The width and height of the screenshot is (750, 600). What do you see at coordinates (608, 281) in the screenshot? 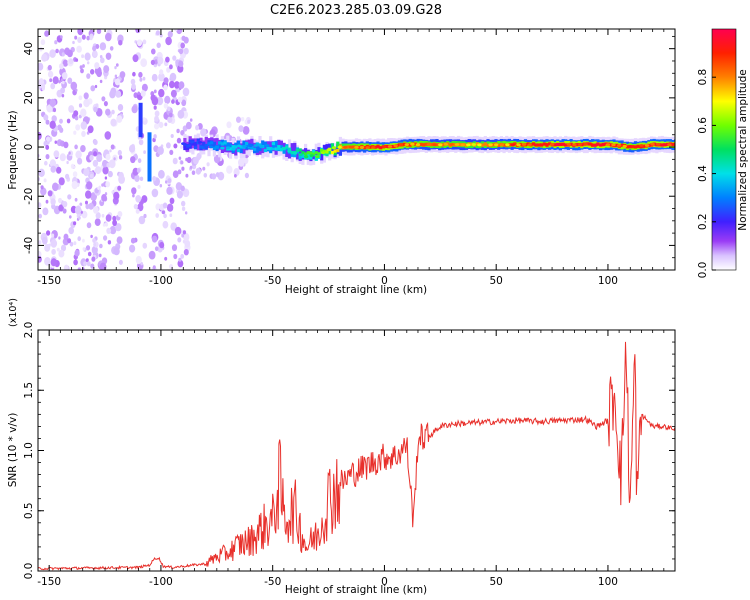
I see `x-tick-label: 100` at bounding box center [608, 281].